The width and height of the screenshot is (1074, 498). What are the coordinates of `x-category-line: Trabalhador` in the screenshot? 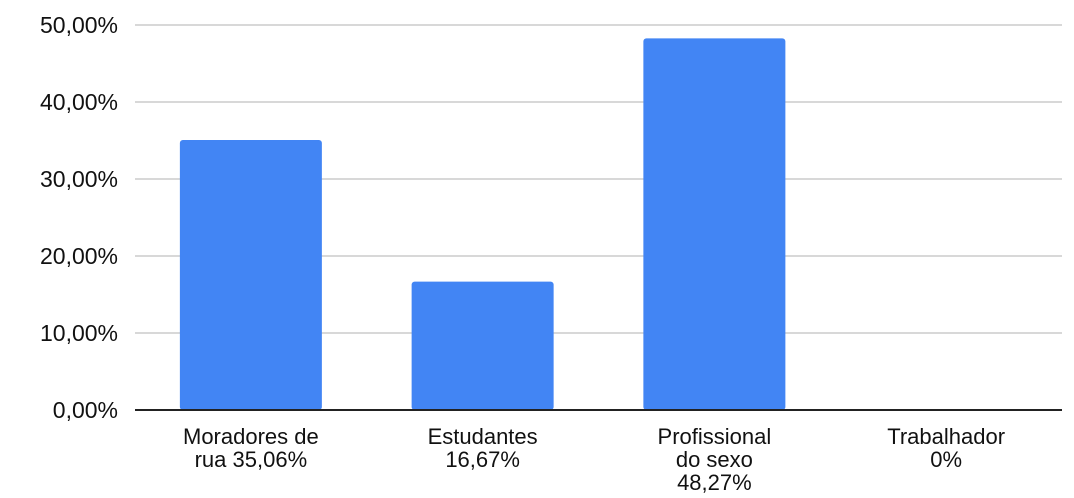 It's located at (946, 436).